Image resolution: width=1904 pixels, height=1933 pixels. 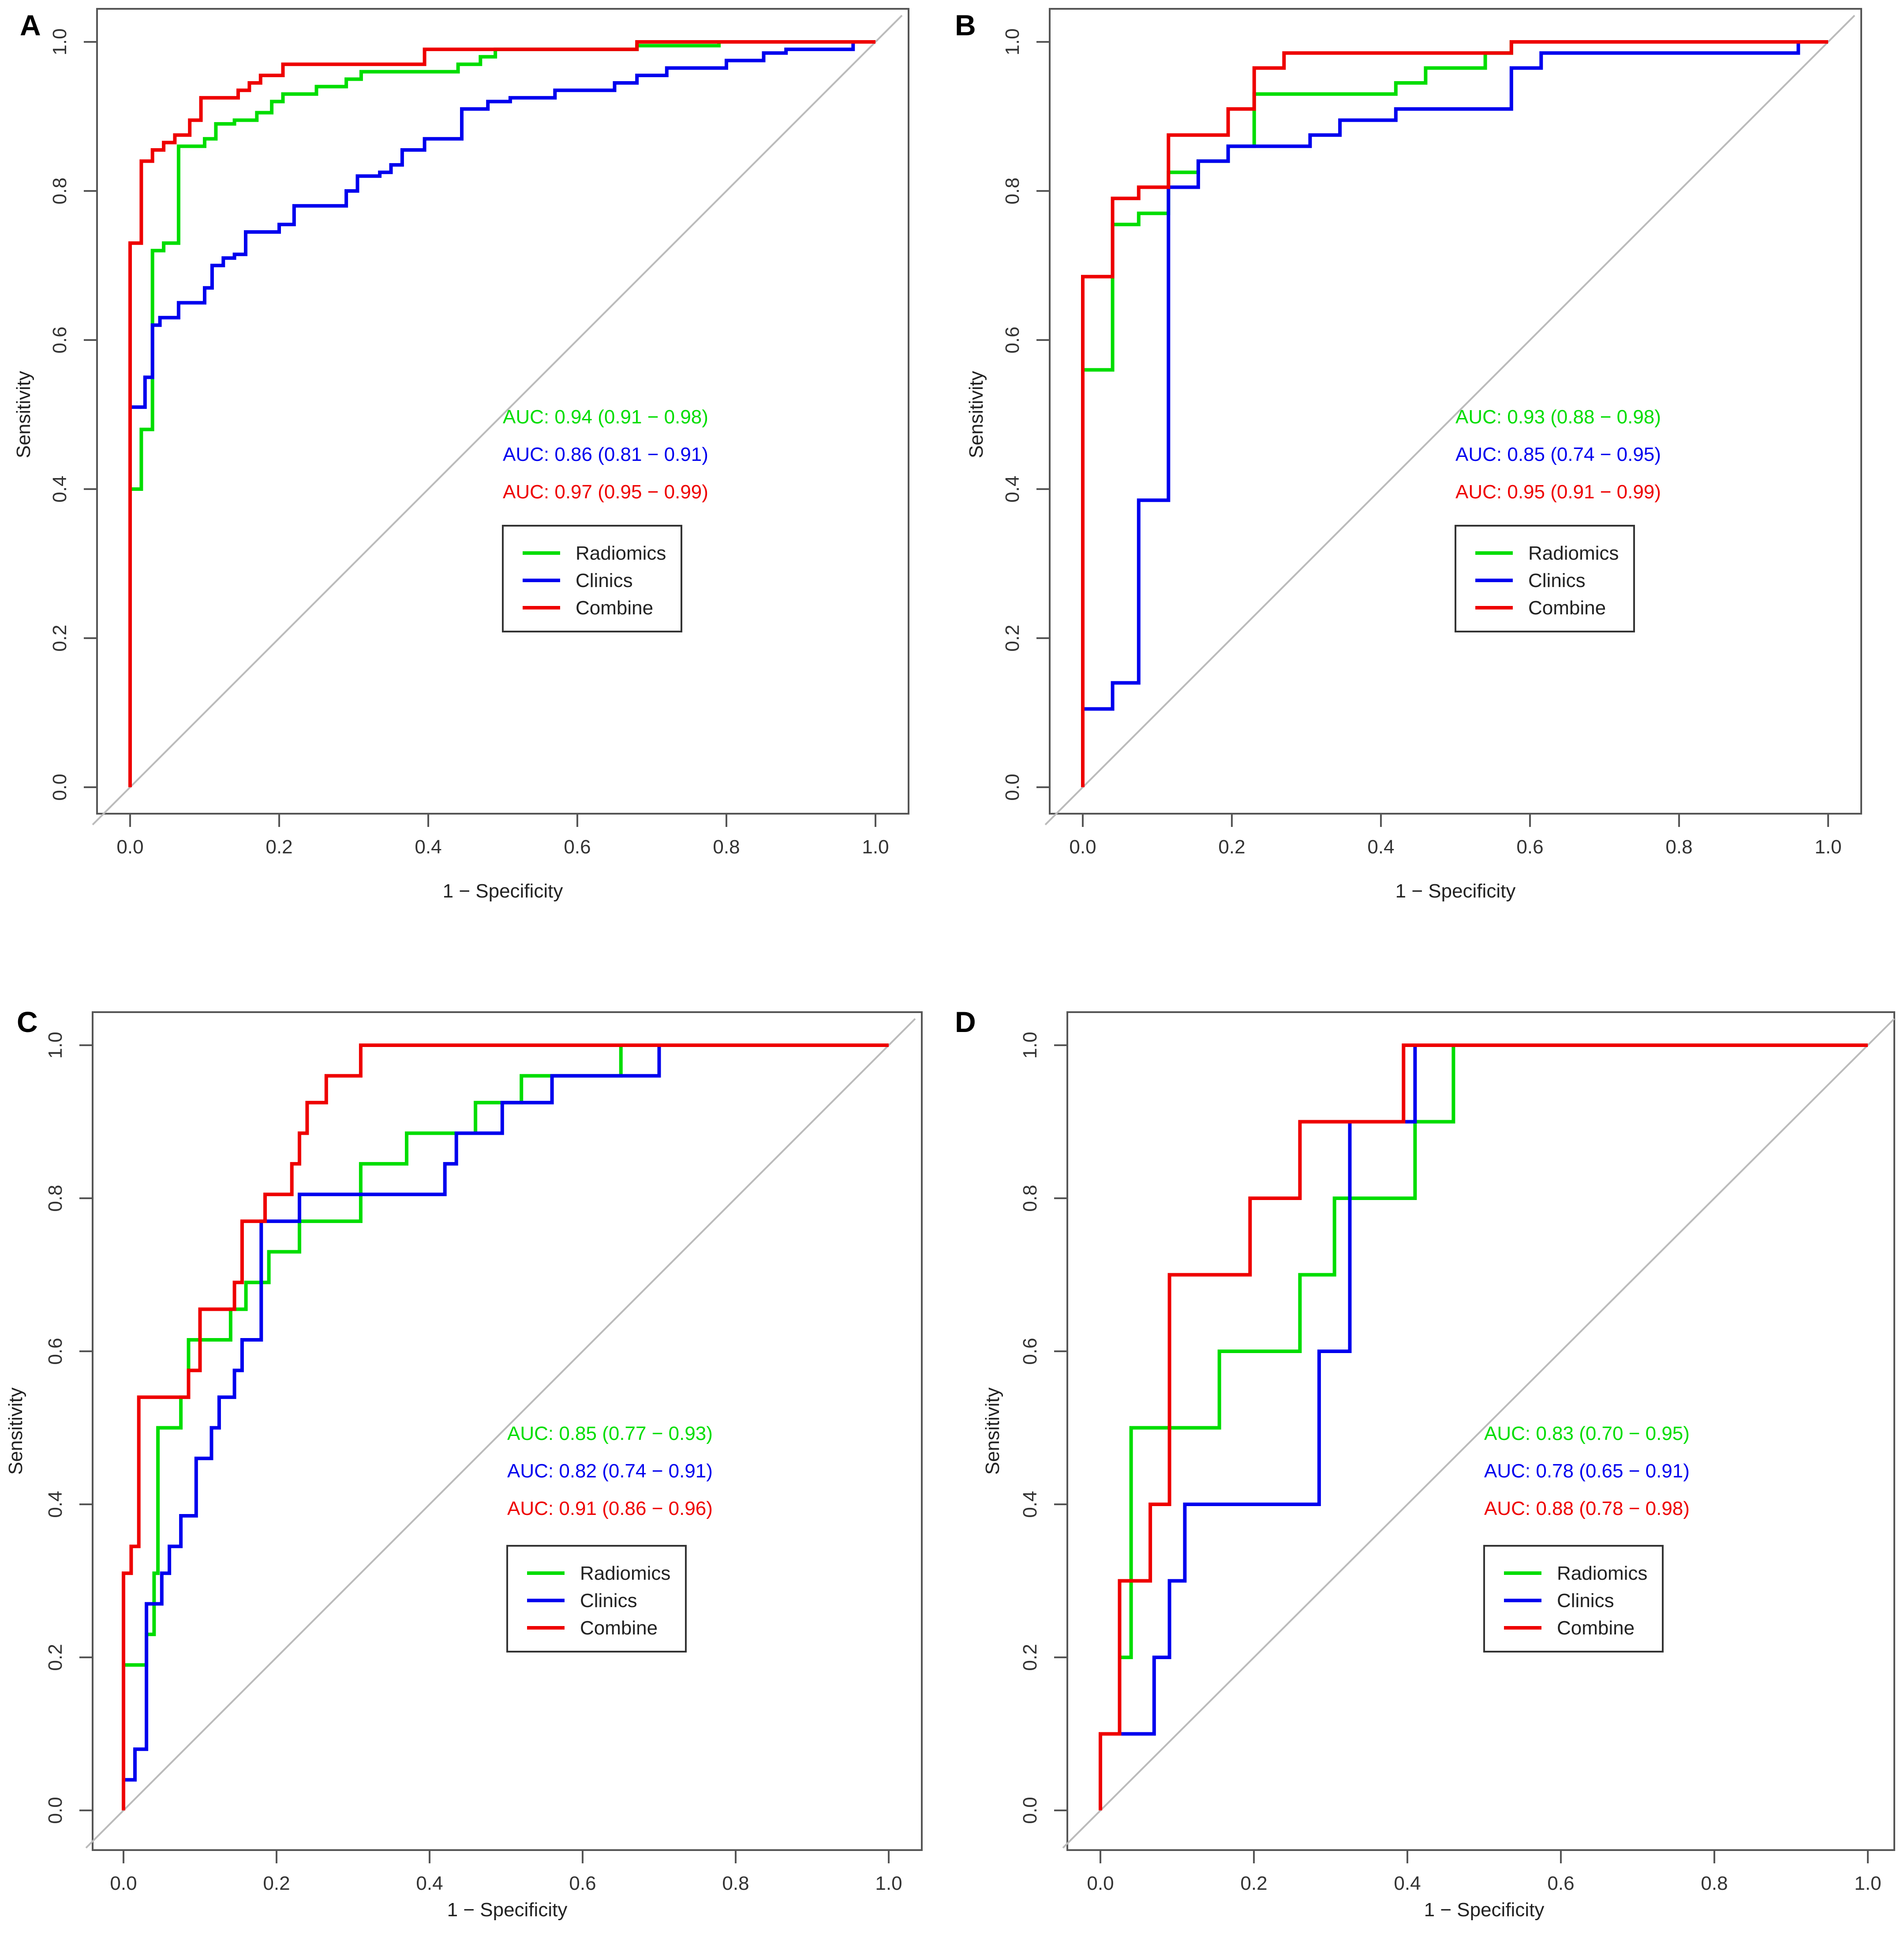 I want to click on panel-letter: D, so click(x=966, y=1022).